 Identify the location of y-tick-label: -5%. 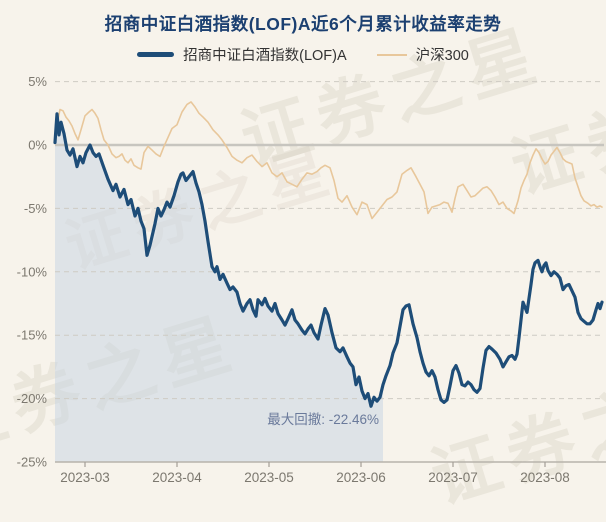
(36, 208).